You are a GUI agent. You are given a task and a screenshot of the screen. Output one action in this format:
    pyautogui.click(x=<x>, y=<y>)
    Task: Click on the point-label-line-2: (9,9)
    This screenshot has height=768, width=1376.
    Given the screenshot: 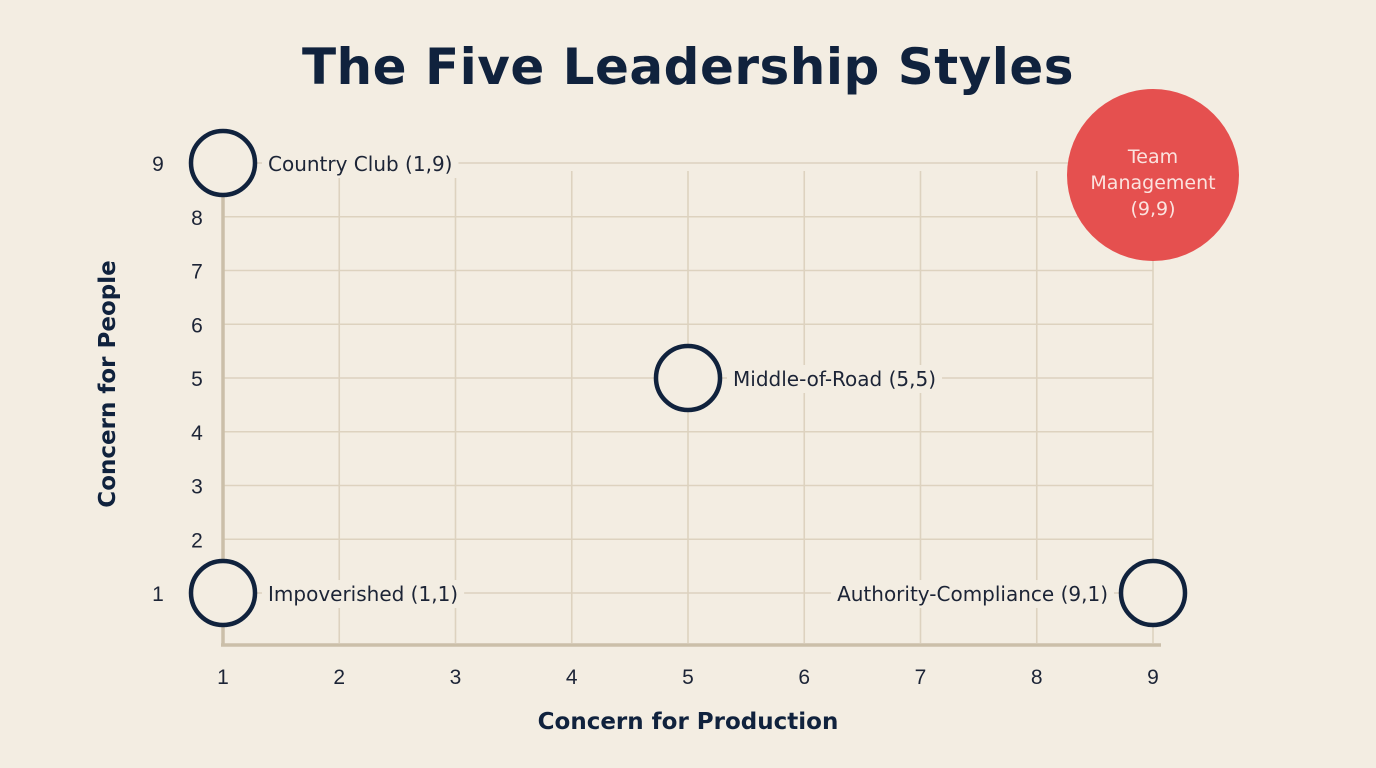 What is the action you would take?
    pyautogui.click(x=1152, y=209)
    